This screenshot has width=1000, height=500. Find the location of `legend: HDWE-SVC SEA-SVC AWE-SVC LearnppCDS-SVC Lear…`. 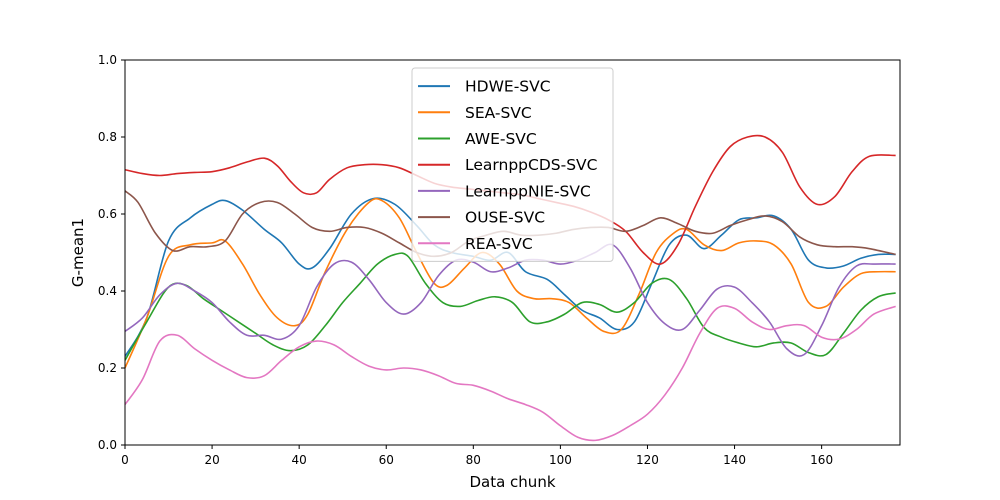

legend: HDWE-SVC SEA-SVC AWE-SVC LearnppCDS-SVC Lear… is located at coordinates (512, 164).